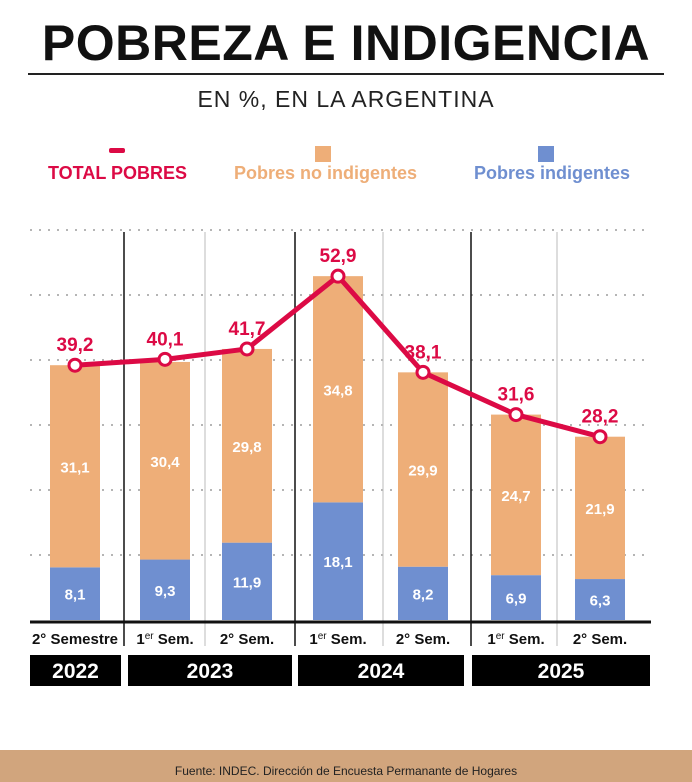  What do you see at coordinates (552, 173) in the screenshot?
I see `legend-indigentes-label: Pobres indigentes` at bounding box center [552, 173].